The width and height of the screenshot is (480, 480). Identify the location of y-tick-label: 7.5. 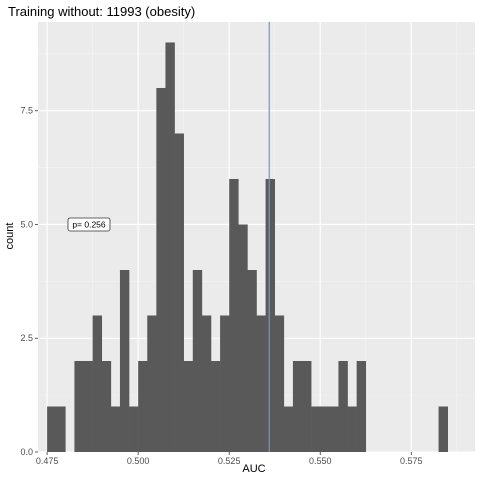
(26, 111).